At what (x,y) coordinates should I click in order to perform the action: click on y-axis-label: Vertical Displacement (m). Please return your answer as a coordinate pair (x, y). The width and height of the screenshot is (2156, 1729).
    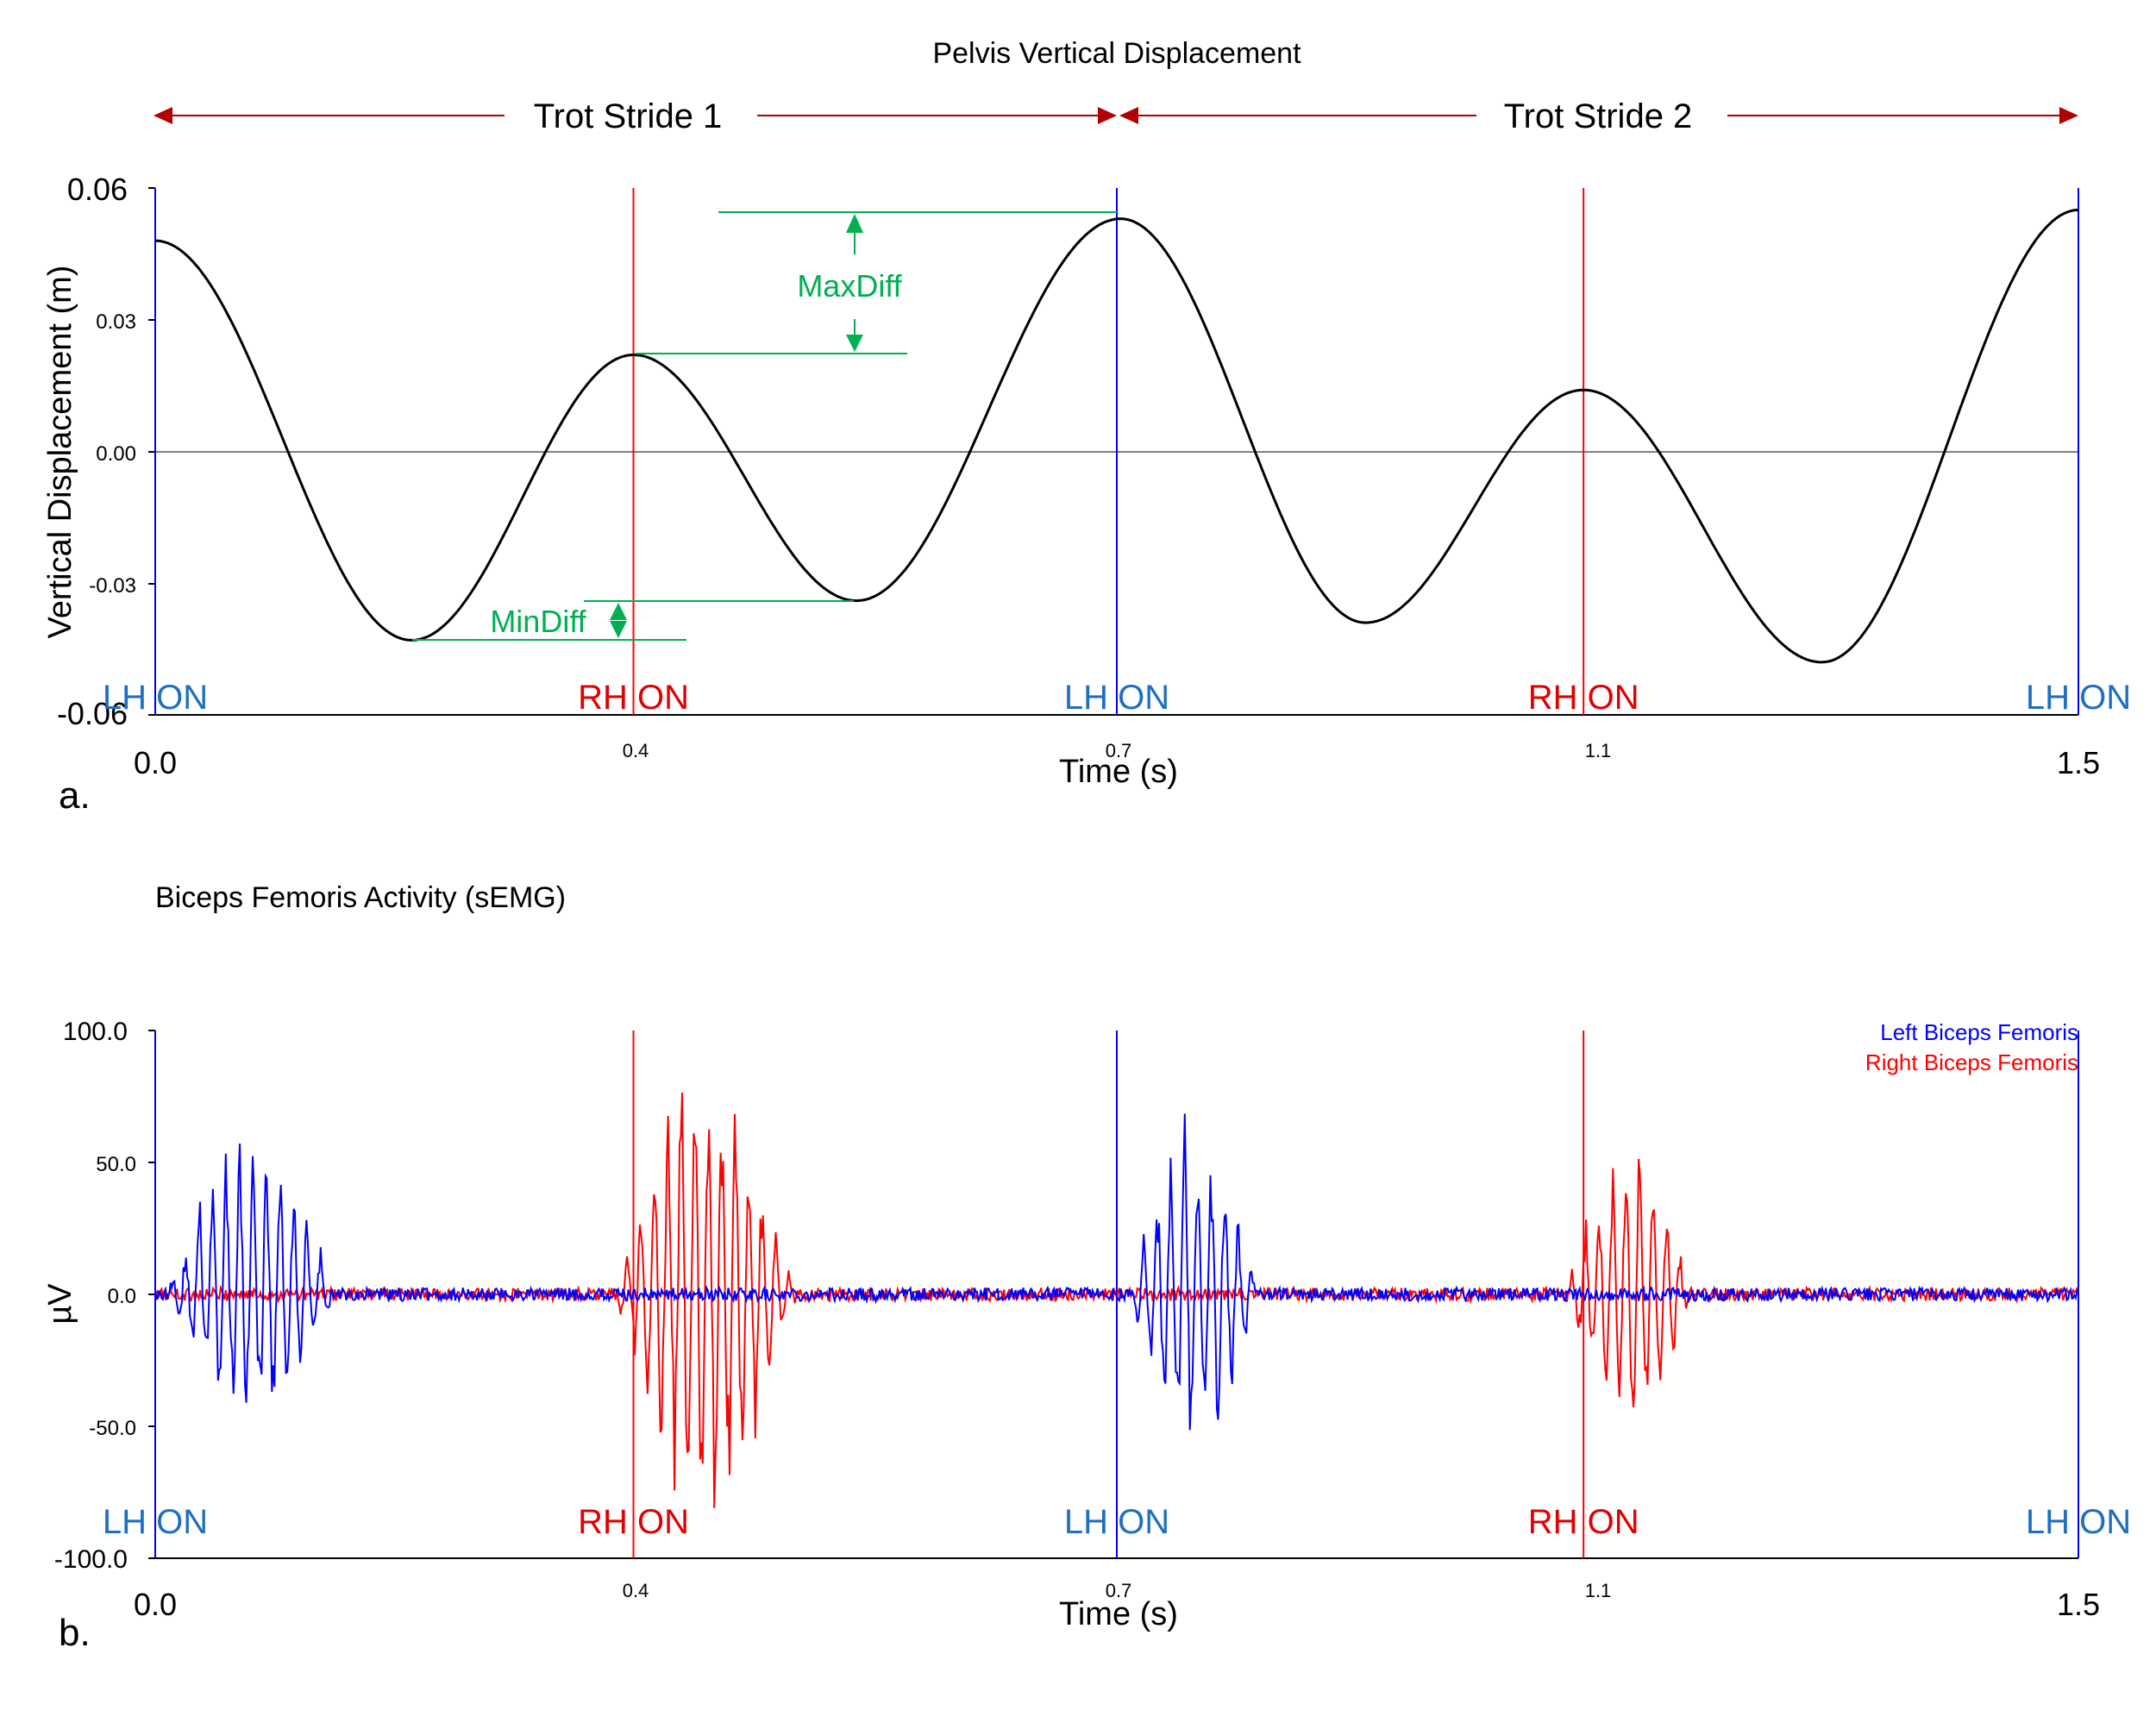
    Looking at the image, I should click on (60, 453).